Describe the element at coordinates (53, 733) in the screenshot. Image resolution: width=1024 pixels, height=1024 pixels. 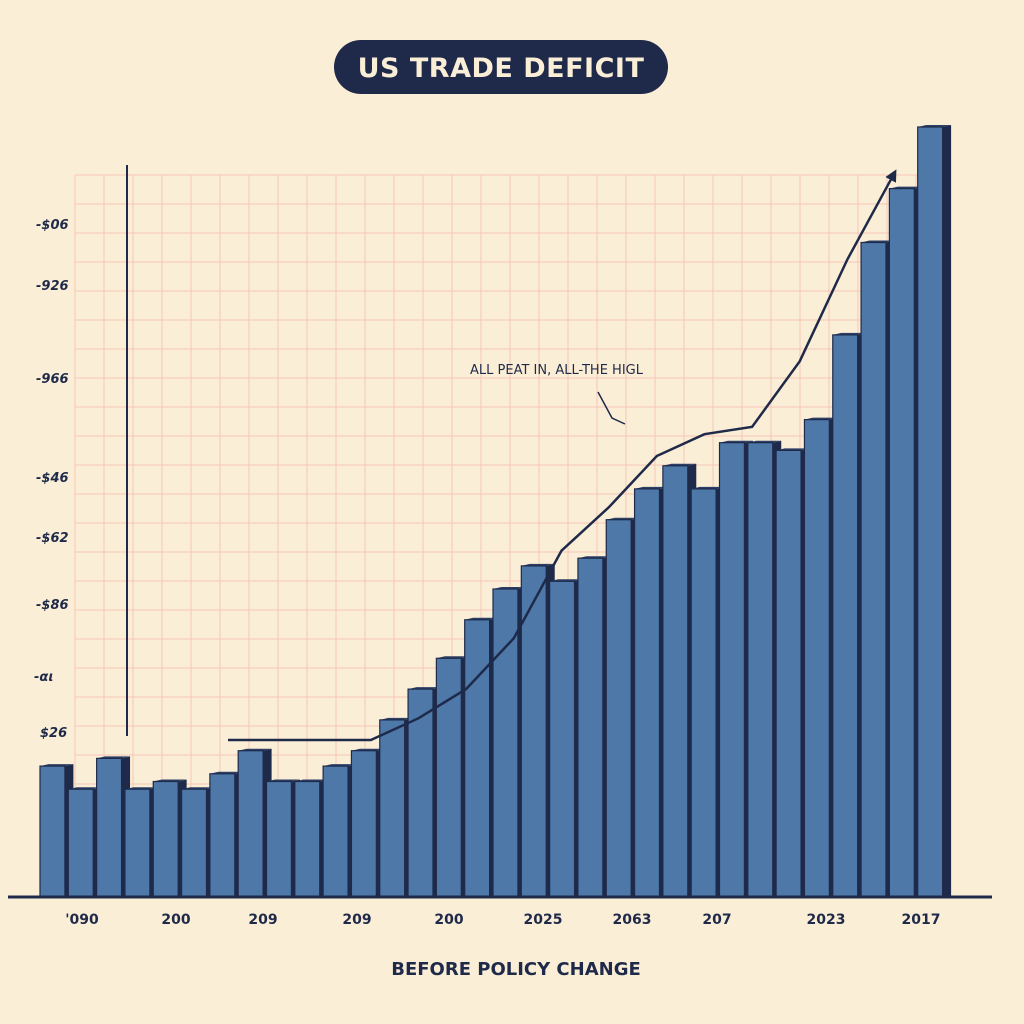
I see `y-tick-label: $26` at that location.